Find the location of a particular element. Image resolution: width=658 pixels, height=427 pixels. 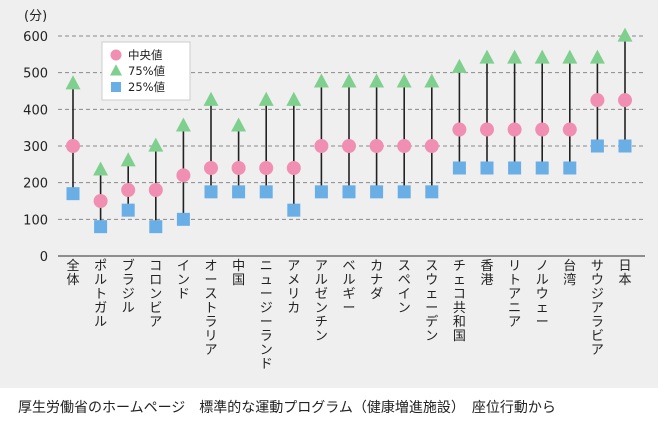

x-category-label-18: 台湾 is located at coordinates (569, 273).